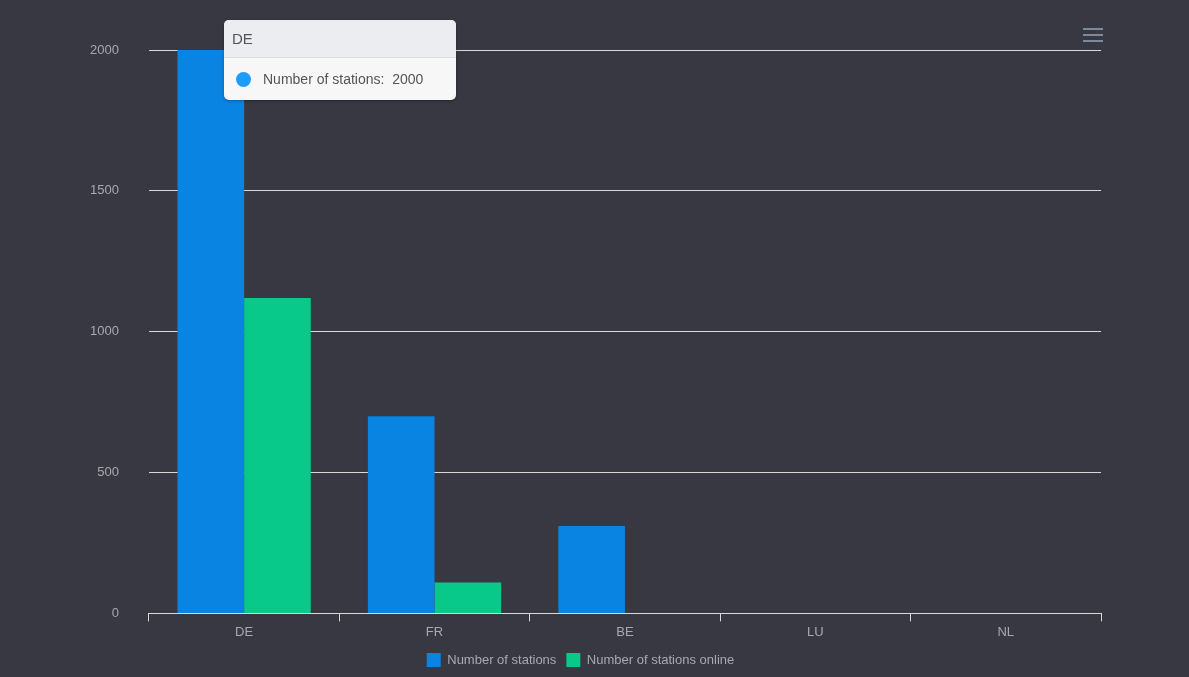  Describe the element at coordinates (244, 631) in the screenshot. I see `x-tick-label: DE` at that location.